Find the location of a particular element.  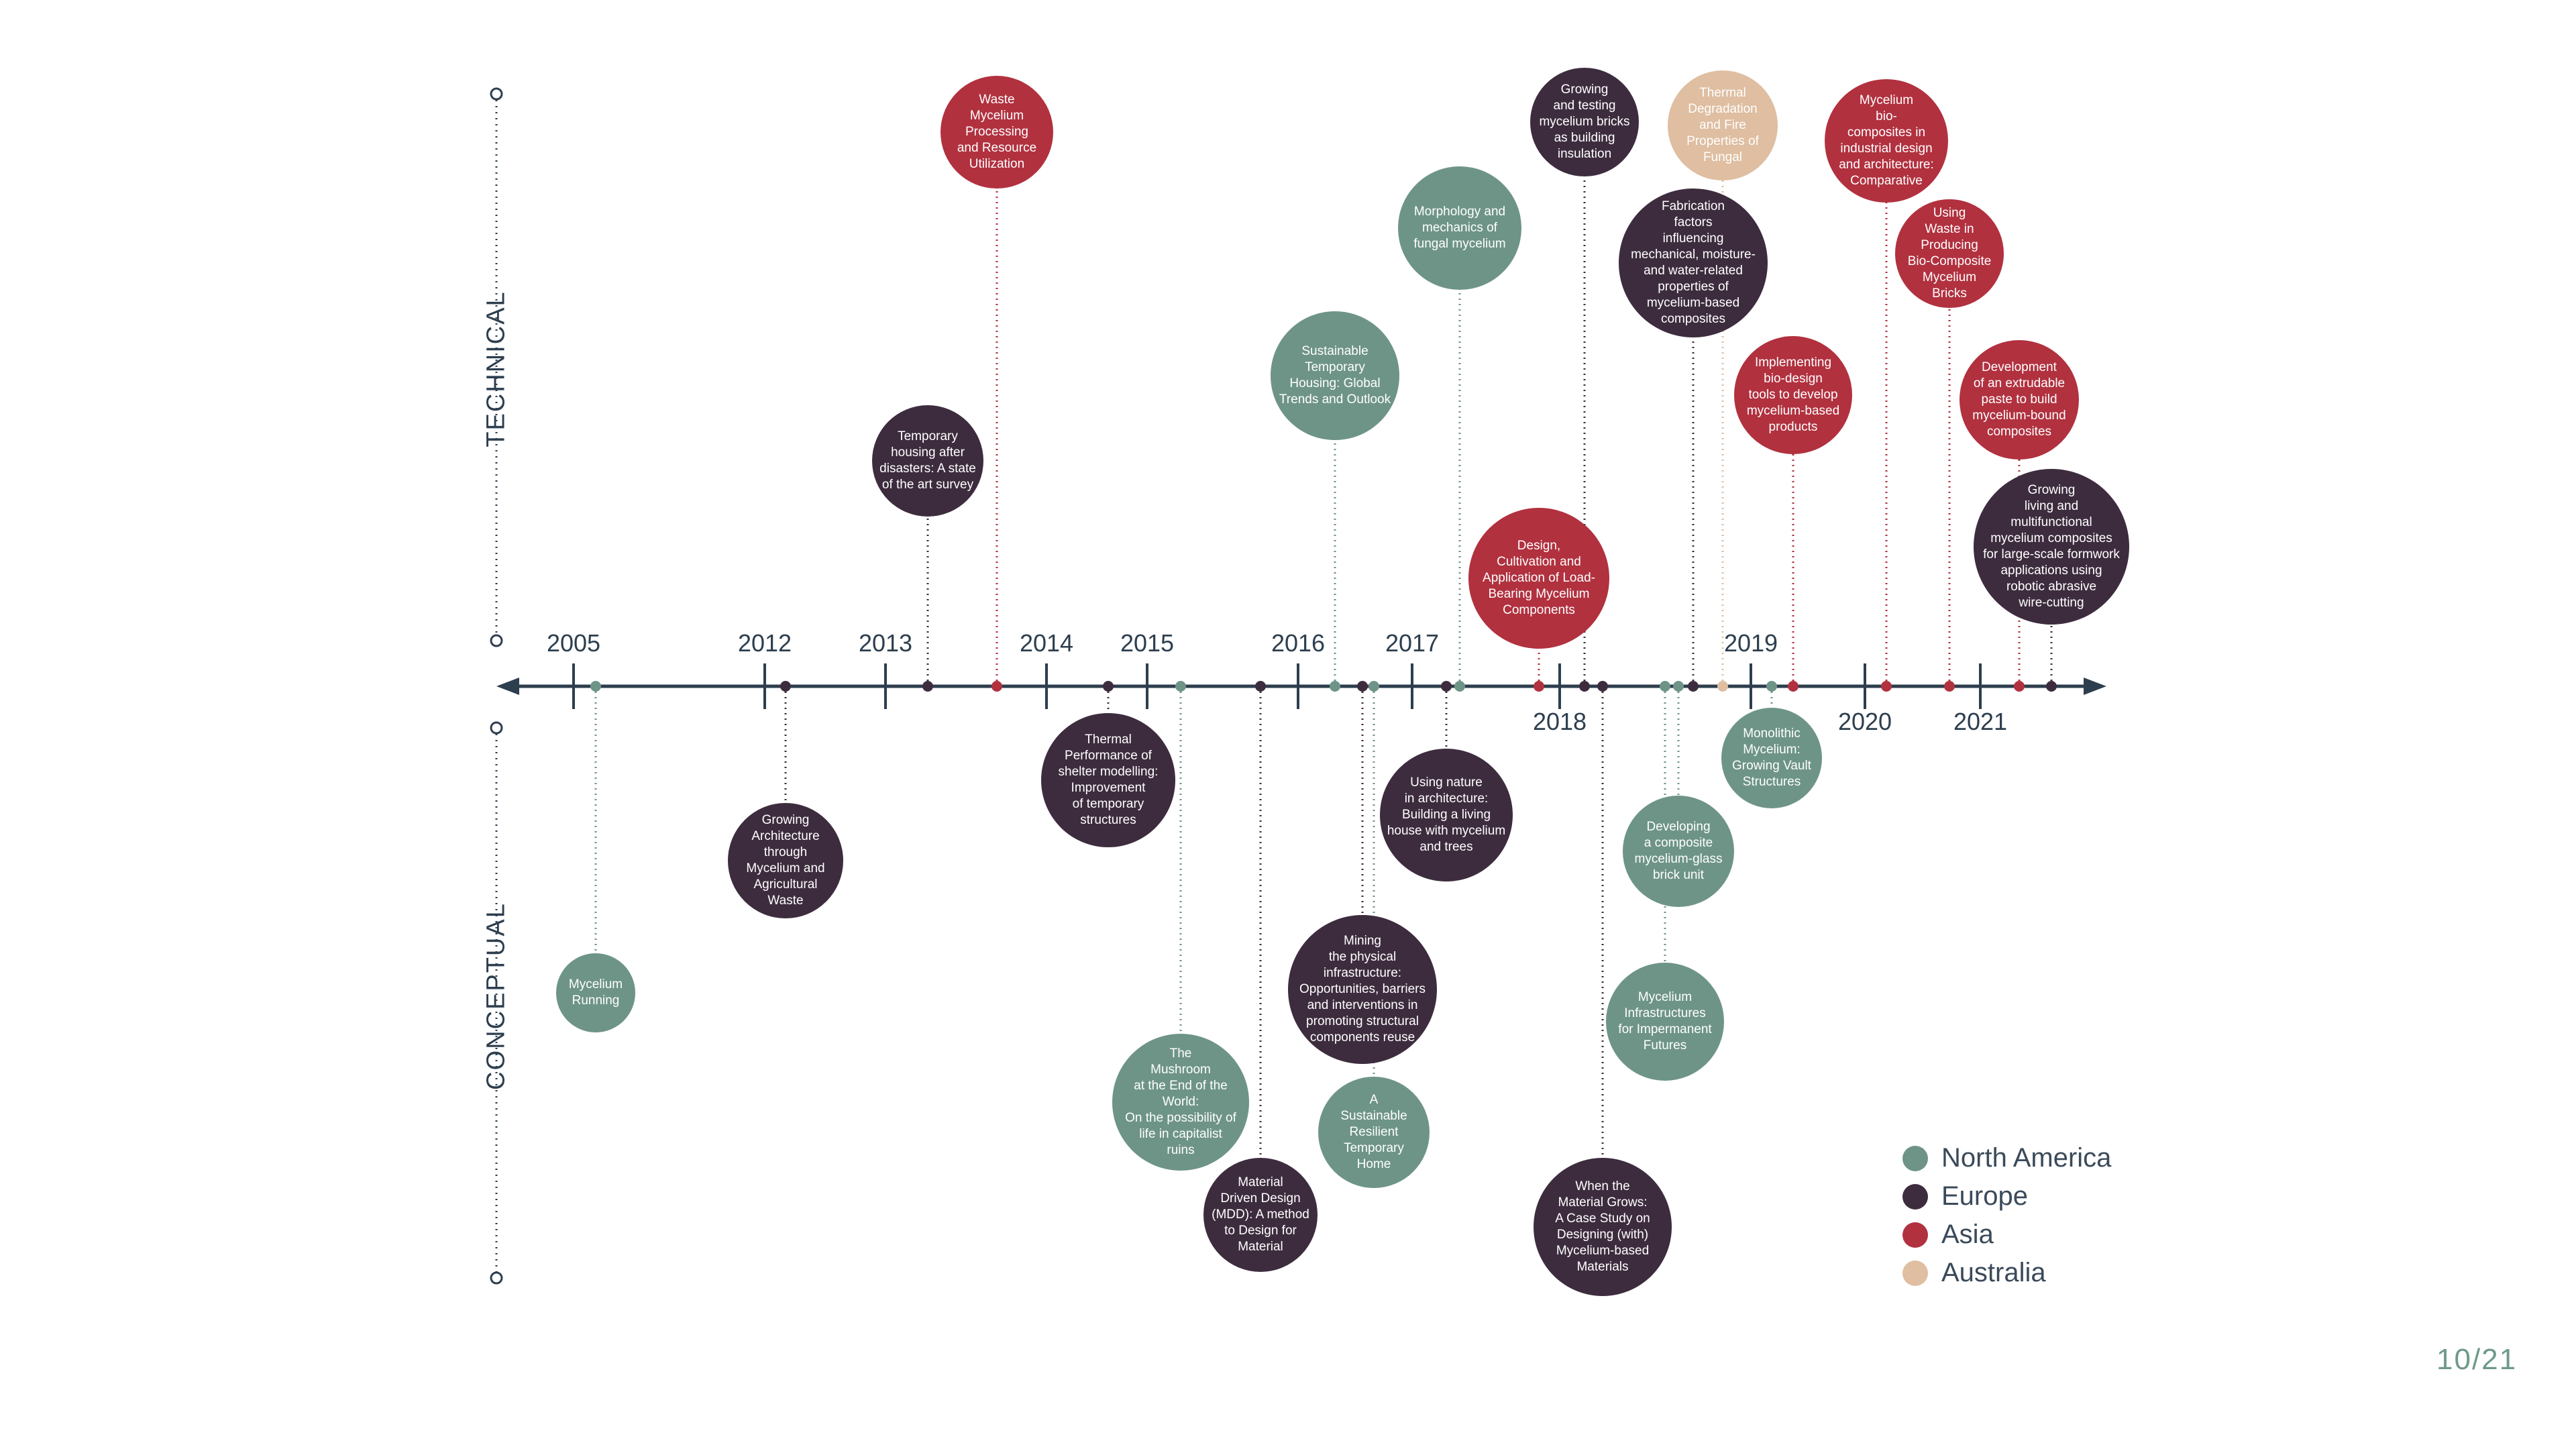

year-label-2016: 2016 is located at coordinates (1298, 643).